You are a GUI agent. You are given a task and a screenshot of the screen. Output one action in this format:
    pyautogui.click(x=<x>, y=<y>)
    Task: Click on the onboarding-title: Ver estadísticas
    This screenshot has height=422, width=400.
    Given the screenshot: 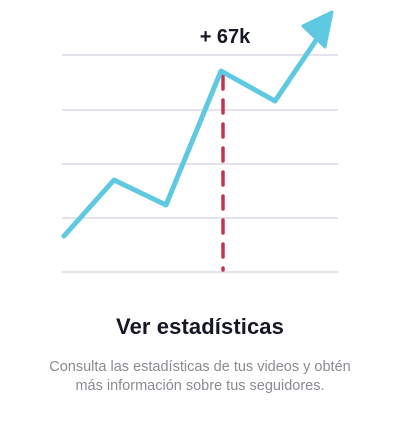 What is the action you would take?
    pyautogui.click(x=200, y=326)
    